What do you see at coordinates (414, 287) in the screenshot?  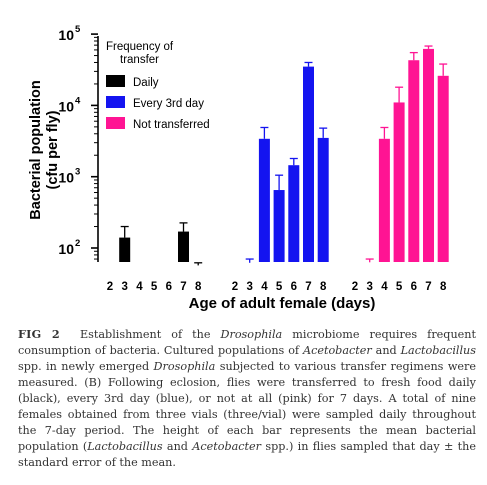 I see `x-tick-label-2-4: 6` at bounding box center [414, 287].